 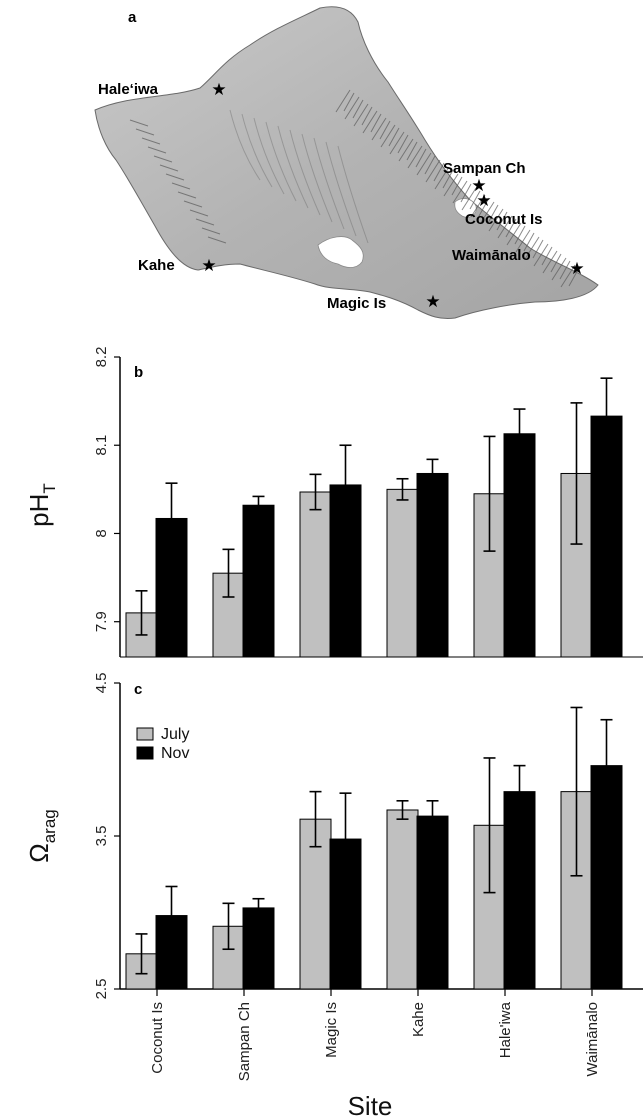 What do you see at coordinates (157, 1038) in the screenshot?
I see `x-tick-label: Coconut Is` at bounding box center [157, 1038].